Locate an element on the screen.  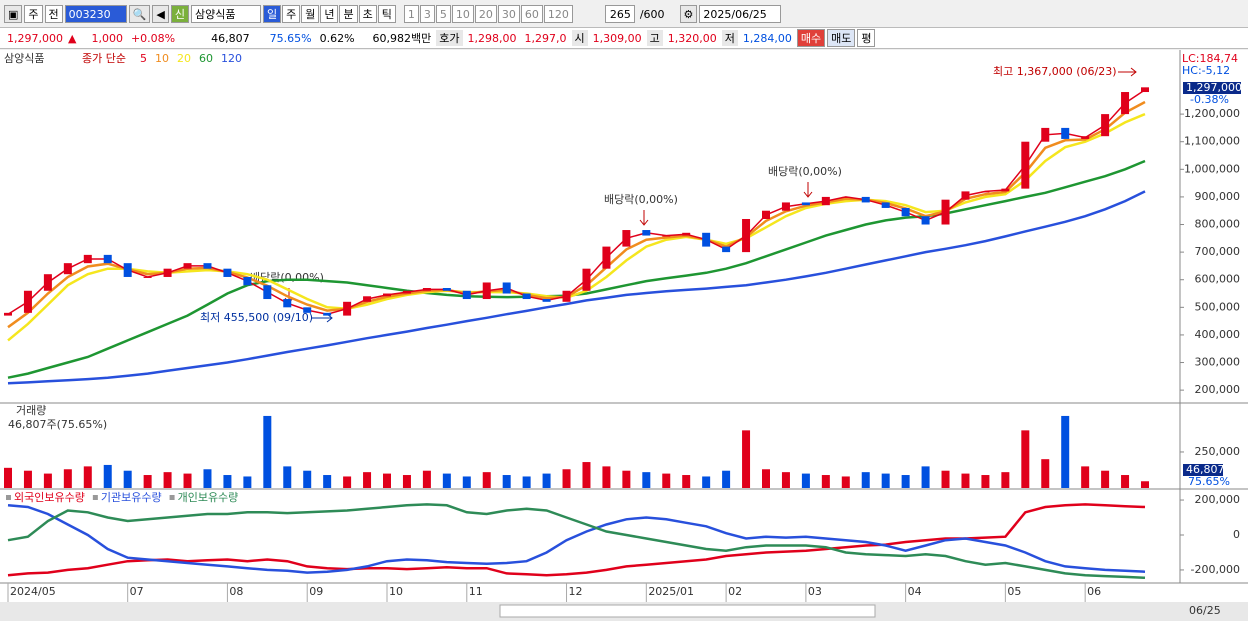
period-button: 주 is located at coordinates (291, 14).